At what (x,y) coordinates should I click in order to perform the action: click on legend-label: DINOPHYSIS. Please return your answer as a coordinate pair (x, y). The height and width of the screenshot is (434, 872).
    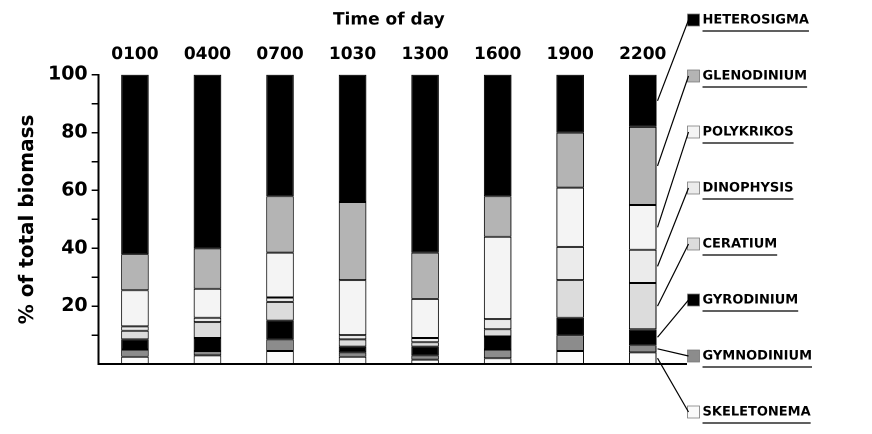
    Looking at the image, I should click on (748, 188).